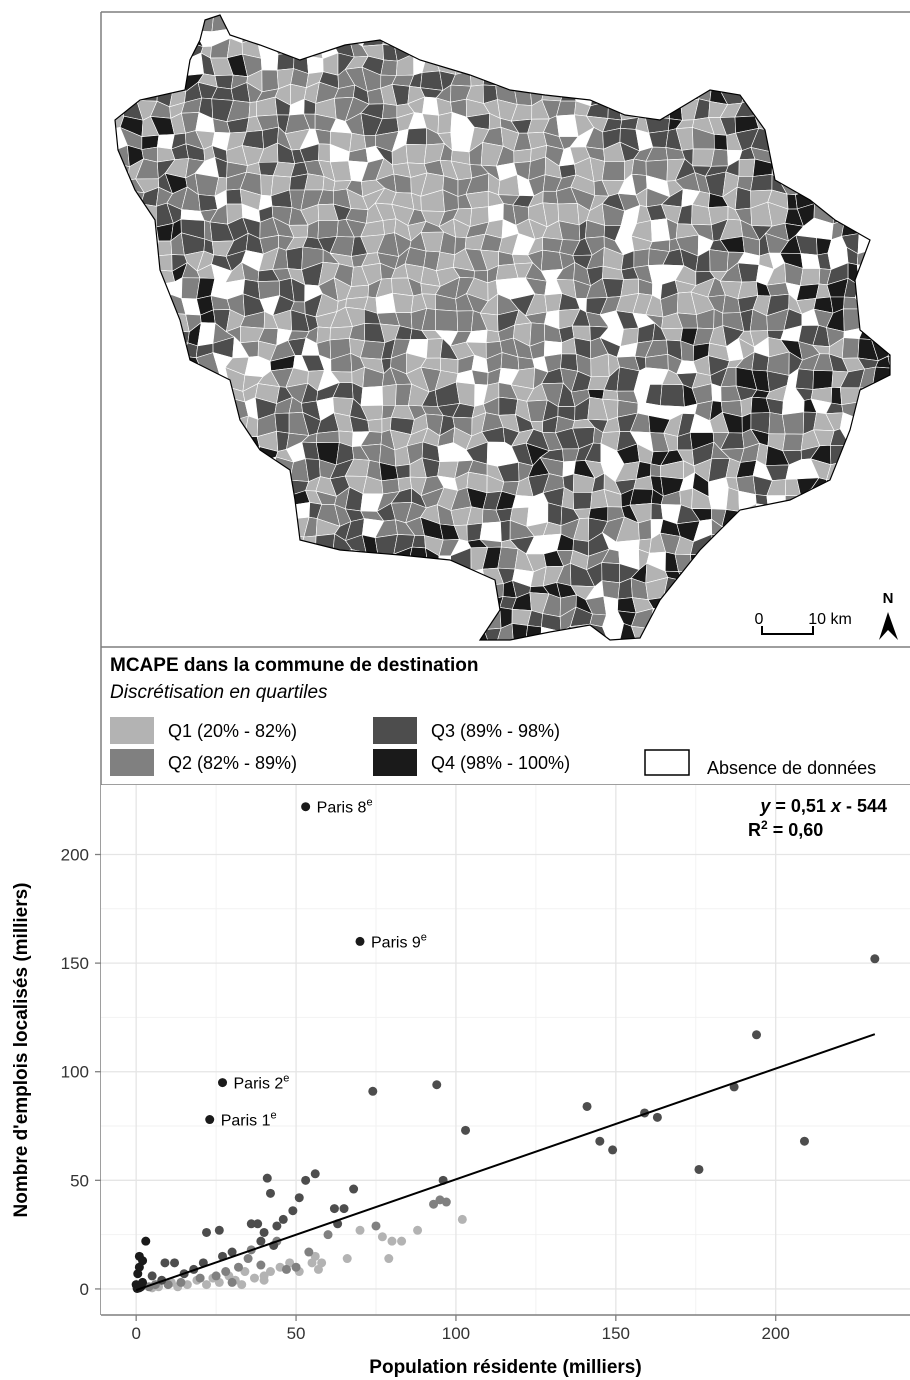  Describe the element at coordinates (830, 619) in the screenshot. I see `scale-label: 10 km` at that location.